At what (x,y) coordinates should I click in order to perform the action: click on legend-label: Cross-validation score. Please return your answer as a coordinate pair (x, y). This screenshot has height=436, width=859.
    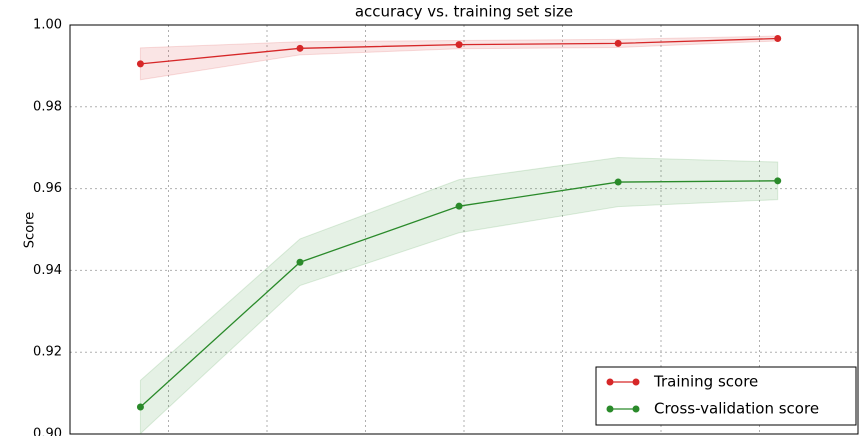
    Looking at the image, I should click on (736, 409).